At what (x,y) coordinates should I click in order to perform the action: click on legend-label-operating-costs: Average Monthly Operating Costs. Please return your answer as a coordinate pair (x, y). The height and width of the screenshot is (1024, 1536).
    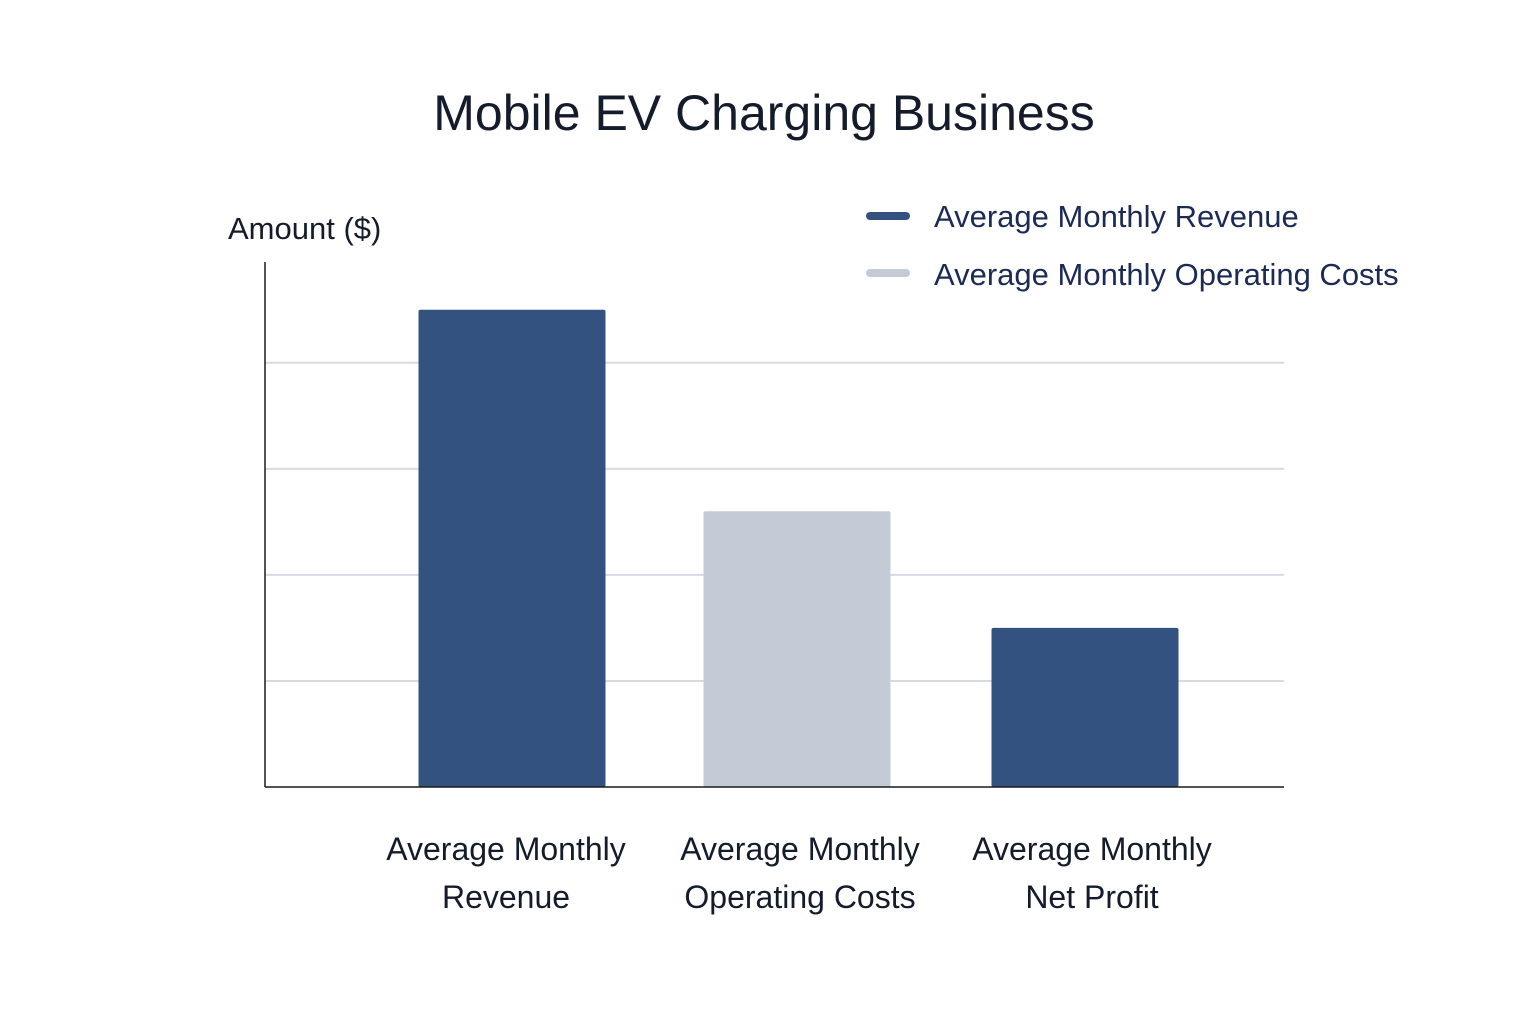
    Looking at the image, I should click on (1166, 274).